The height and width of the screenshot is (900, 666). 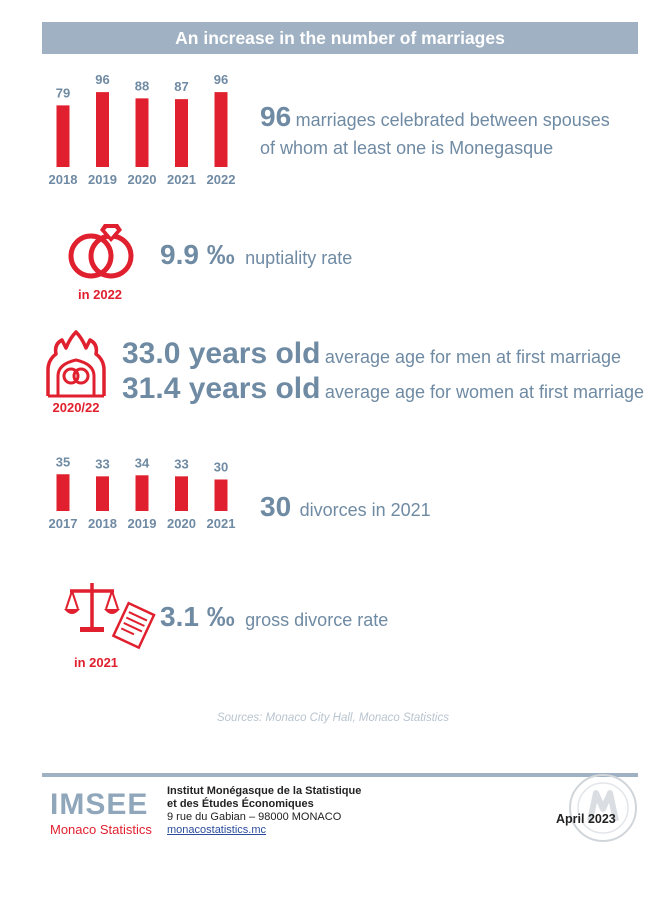 I want to click on bar-value-label: 35, so click(x=63, y=461).